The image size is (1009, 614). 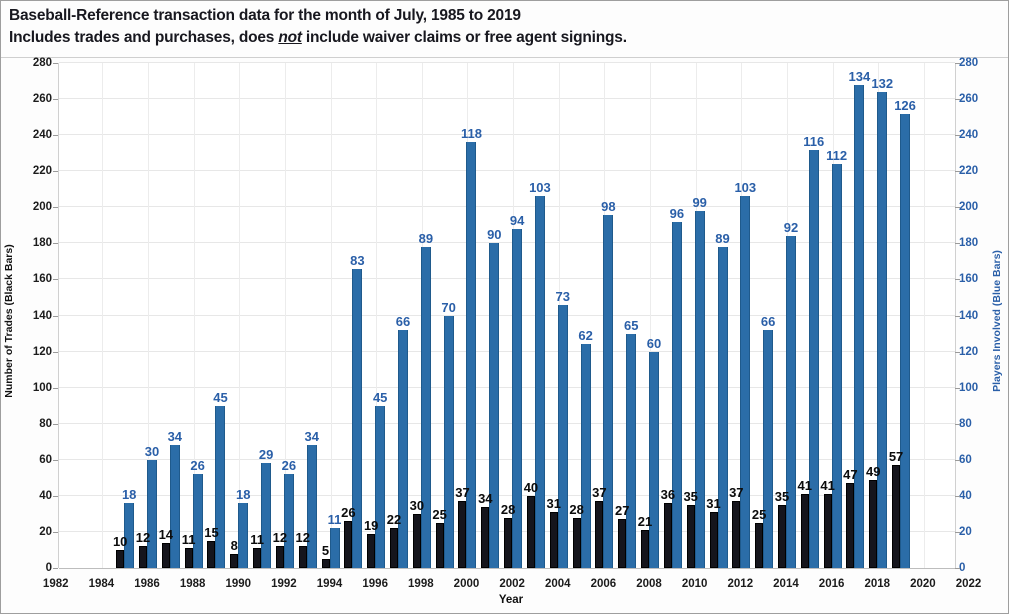 What do you see at coordinates (302, 557) in the screenshot?
I see `bar-trades-1993` at bounding box center [302, 557].